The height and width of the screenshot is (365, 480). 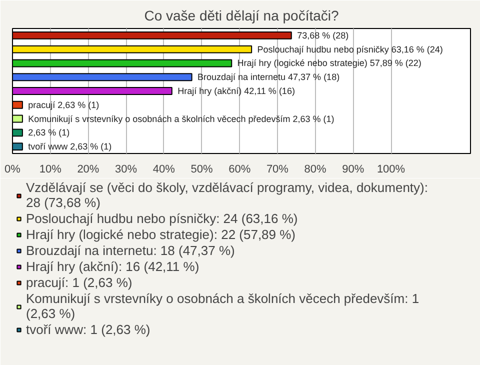 What do you see at coordinates (161, 234) in the screenshot?
I see `legend-label: Hrají hry (logické nebo strategie): 22 (57,89 %)` at bounding box center [161, 234].